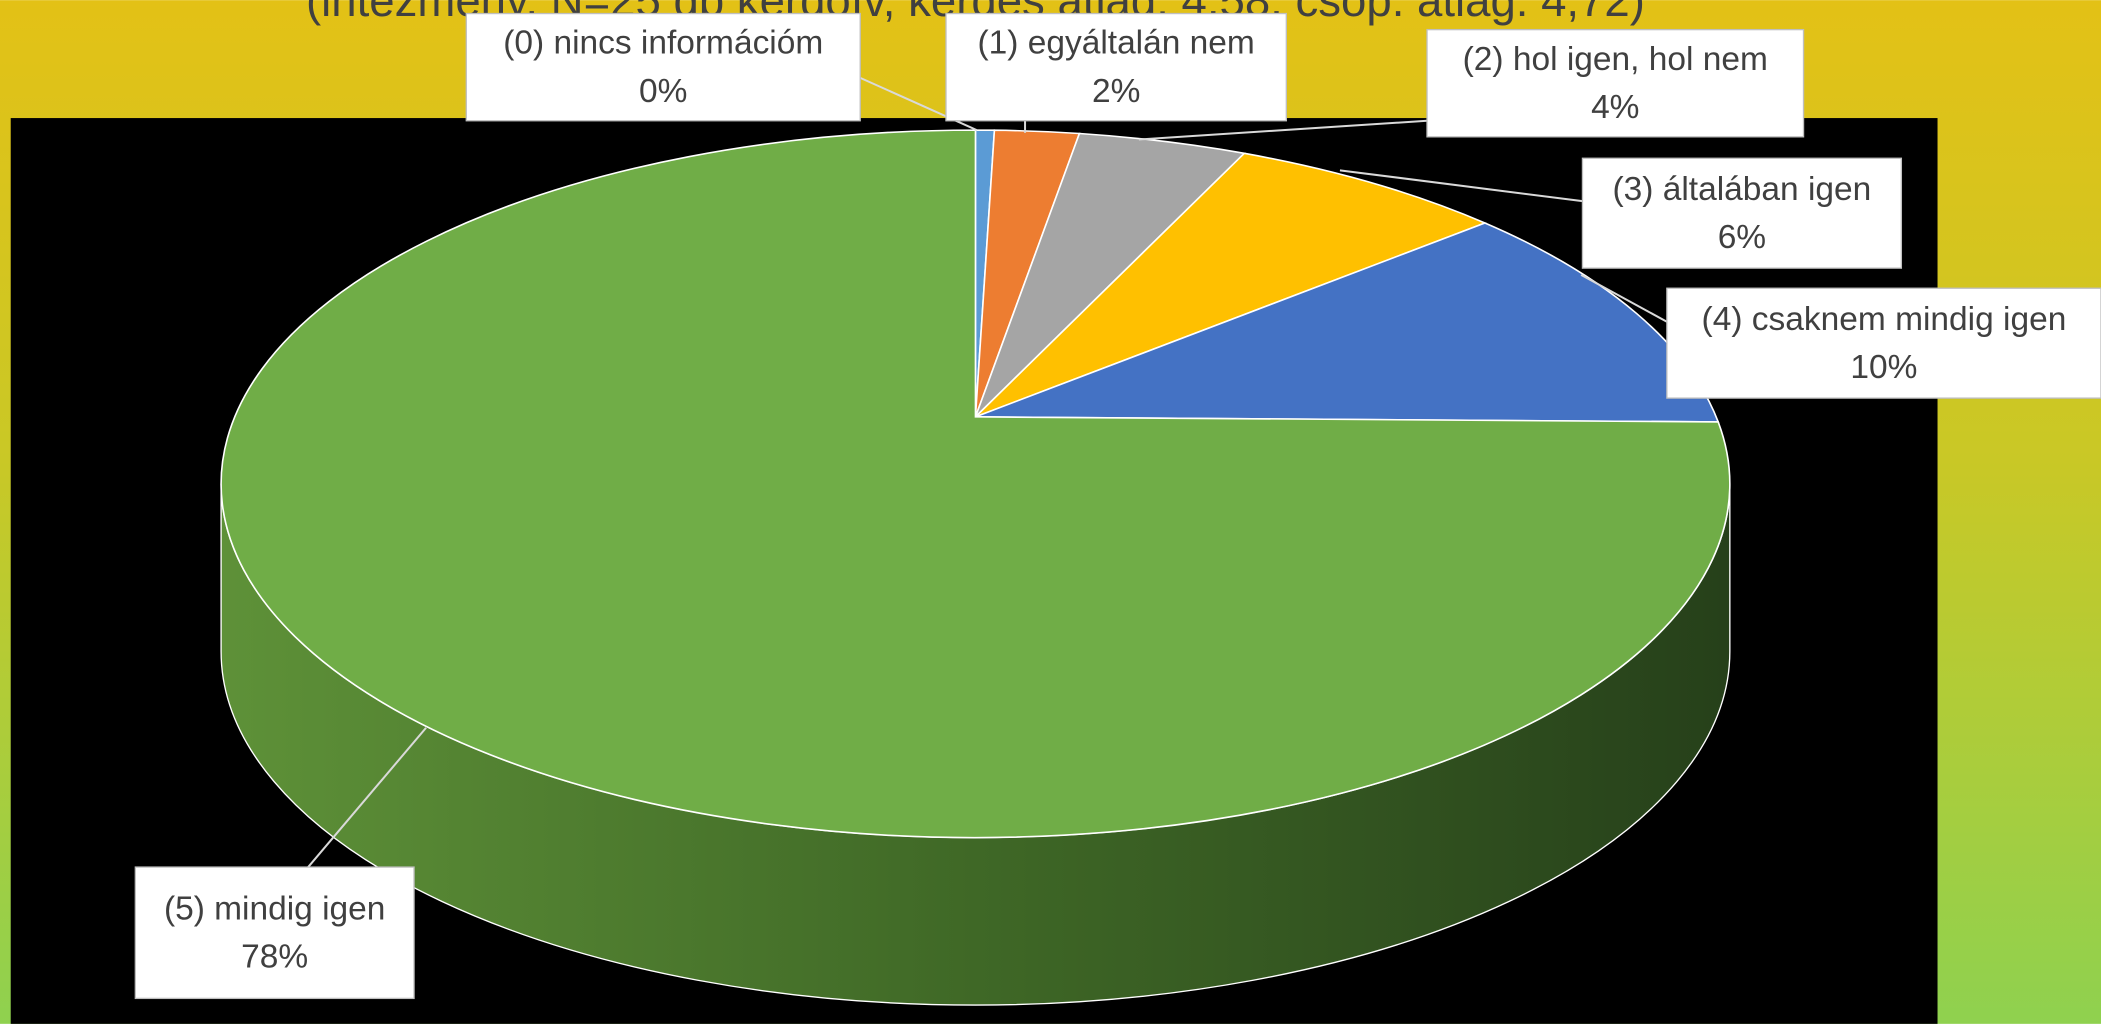  Describe the element at coordinates (663, 43) in the screenshot. I see `label-name: (0) nincs információm` at that location.